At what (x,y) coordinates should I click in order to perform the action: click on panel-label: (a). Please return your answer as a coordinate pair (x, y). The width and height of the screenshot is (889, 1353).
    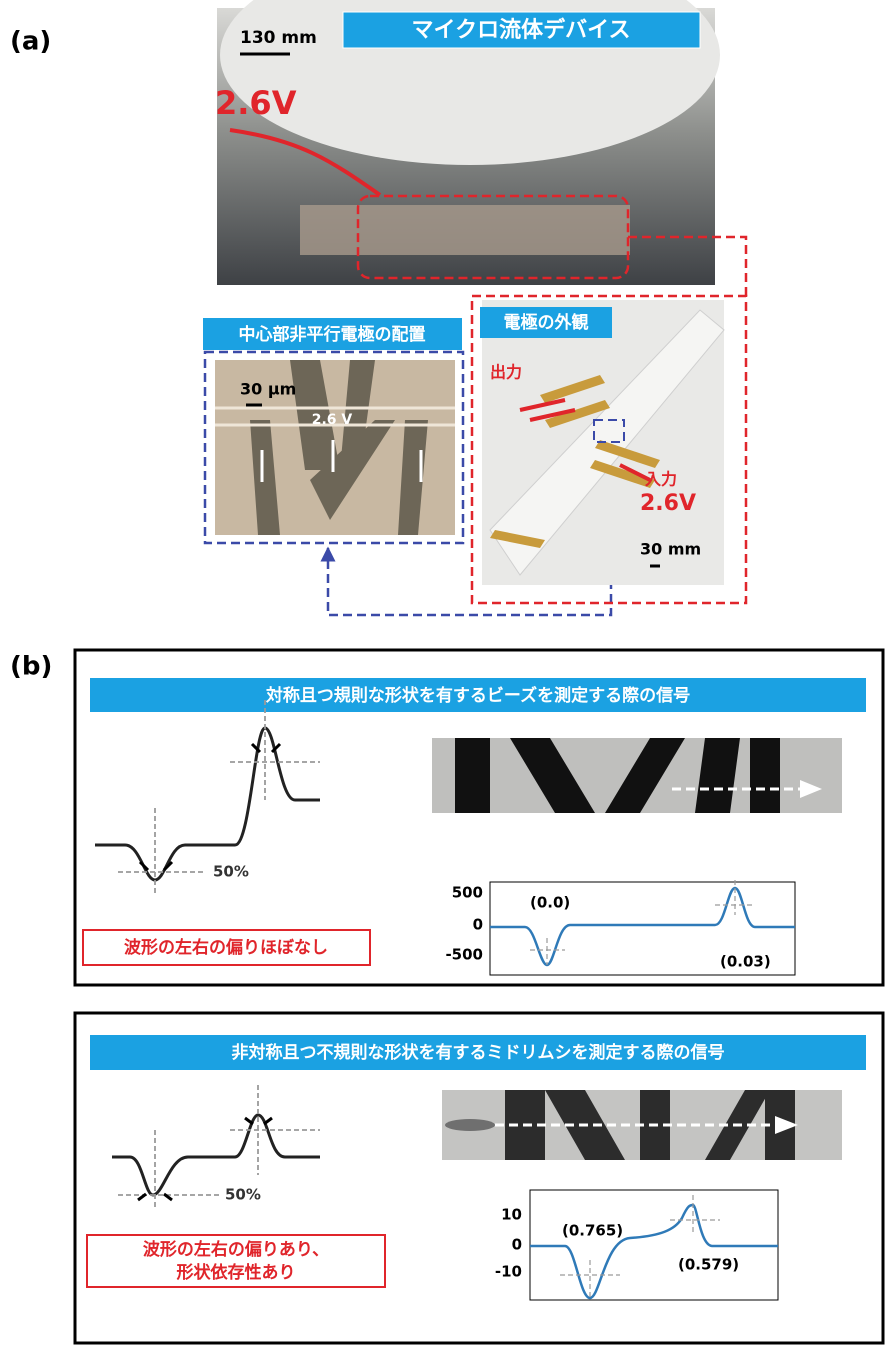
    Looking at the image, I should click on (30, 42).